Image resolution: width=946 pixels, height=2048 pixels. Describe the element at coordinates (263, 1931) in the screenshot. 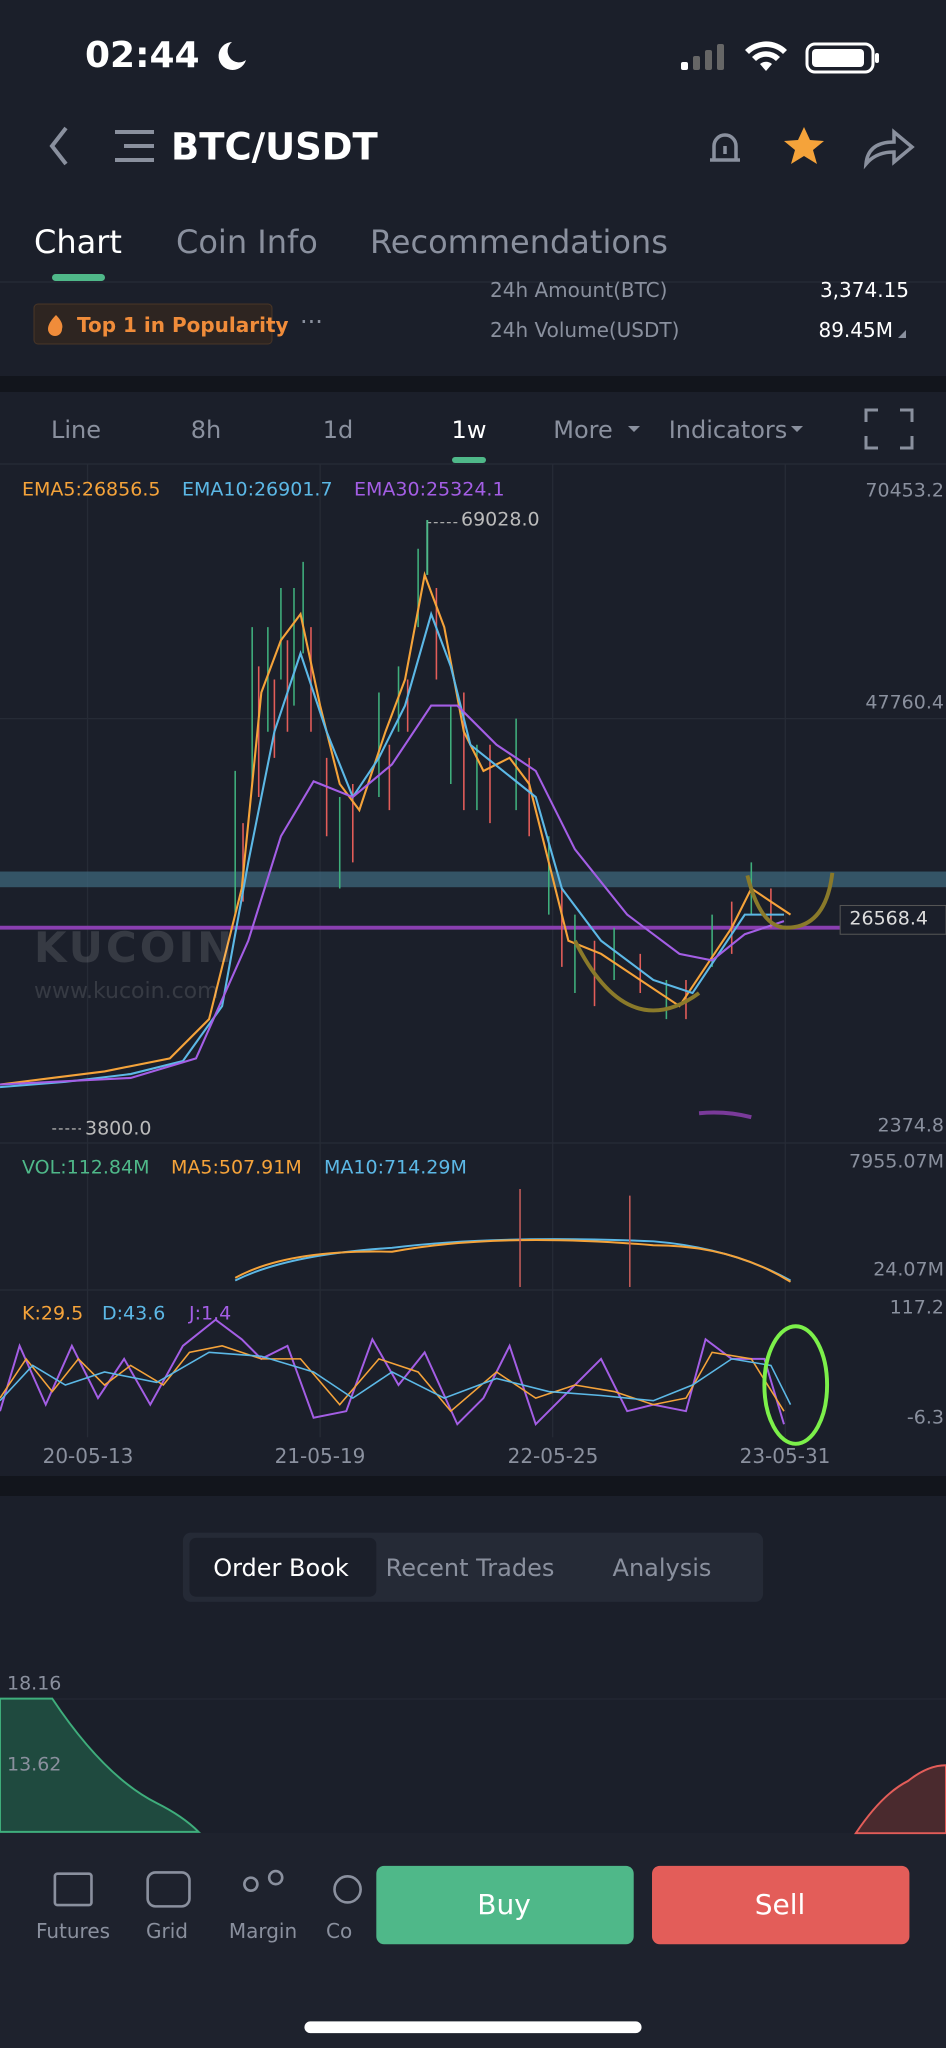

I see `nav-item: Margin` at that location.